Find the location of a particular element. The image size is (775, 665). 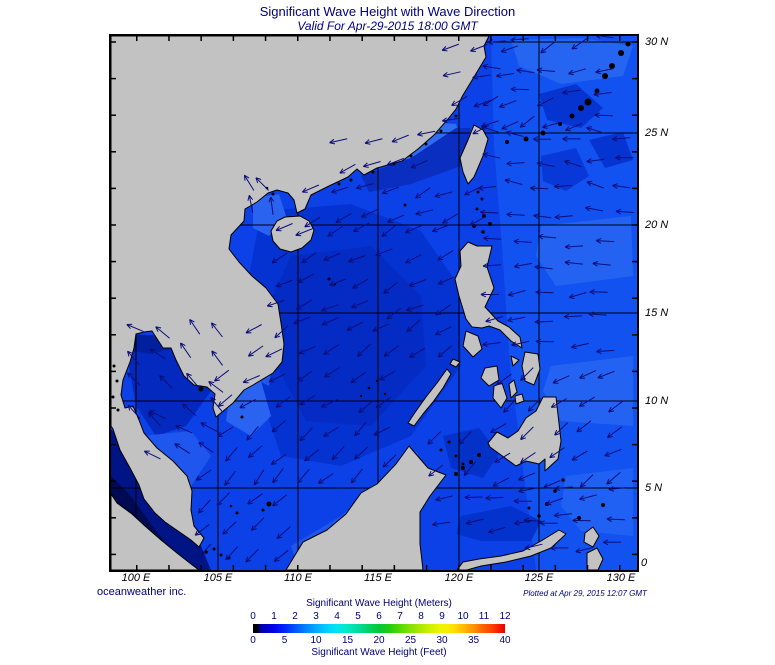

colorbar-tick-feet: 35 is located at coordinates (473, 640).